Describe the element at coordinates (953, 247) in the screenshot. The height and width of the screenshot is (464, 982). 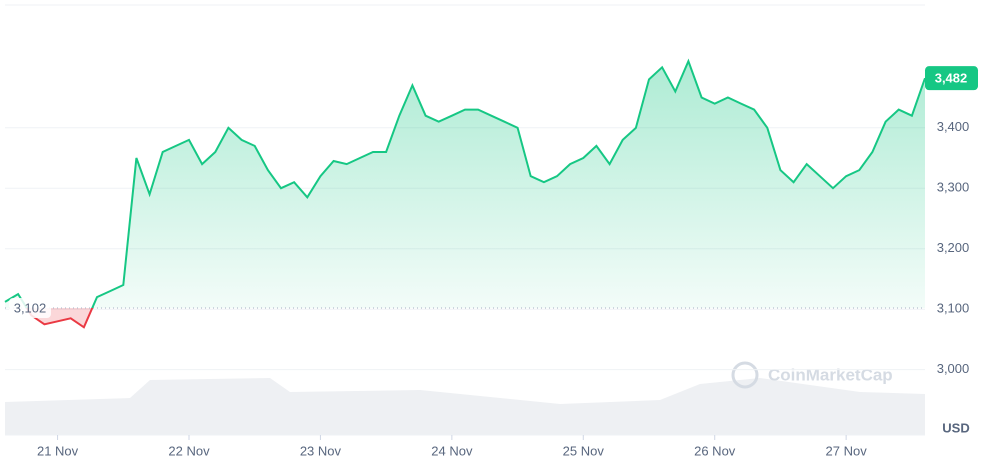
I see `y-tick-label: 3,200` at that location.